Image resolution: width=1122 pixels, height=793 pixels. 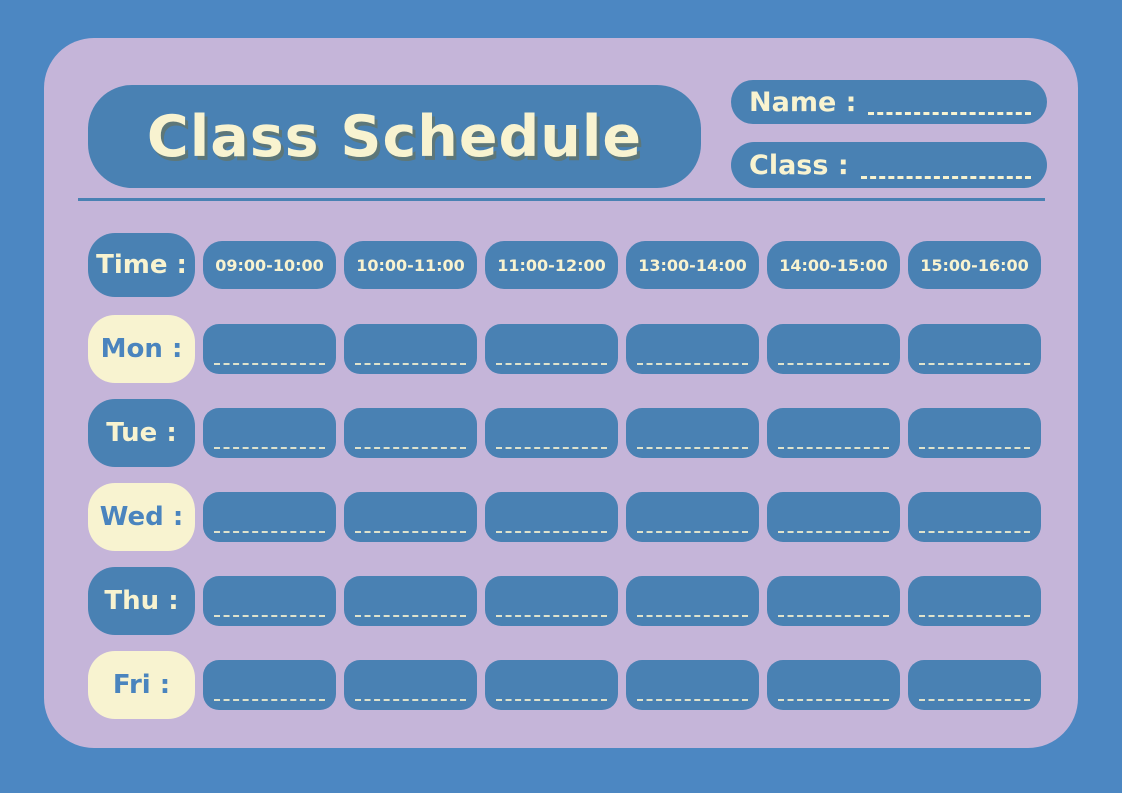 What do you see at coordinates (623, 685) in the screenshot?
I see `day-cells-fri` at bounding box center [623, 685].